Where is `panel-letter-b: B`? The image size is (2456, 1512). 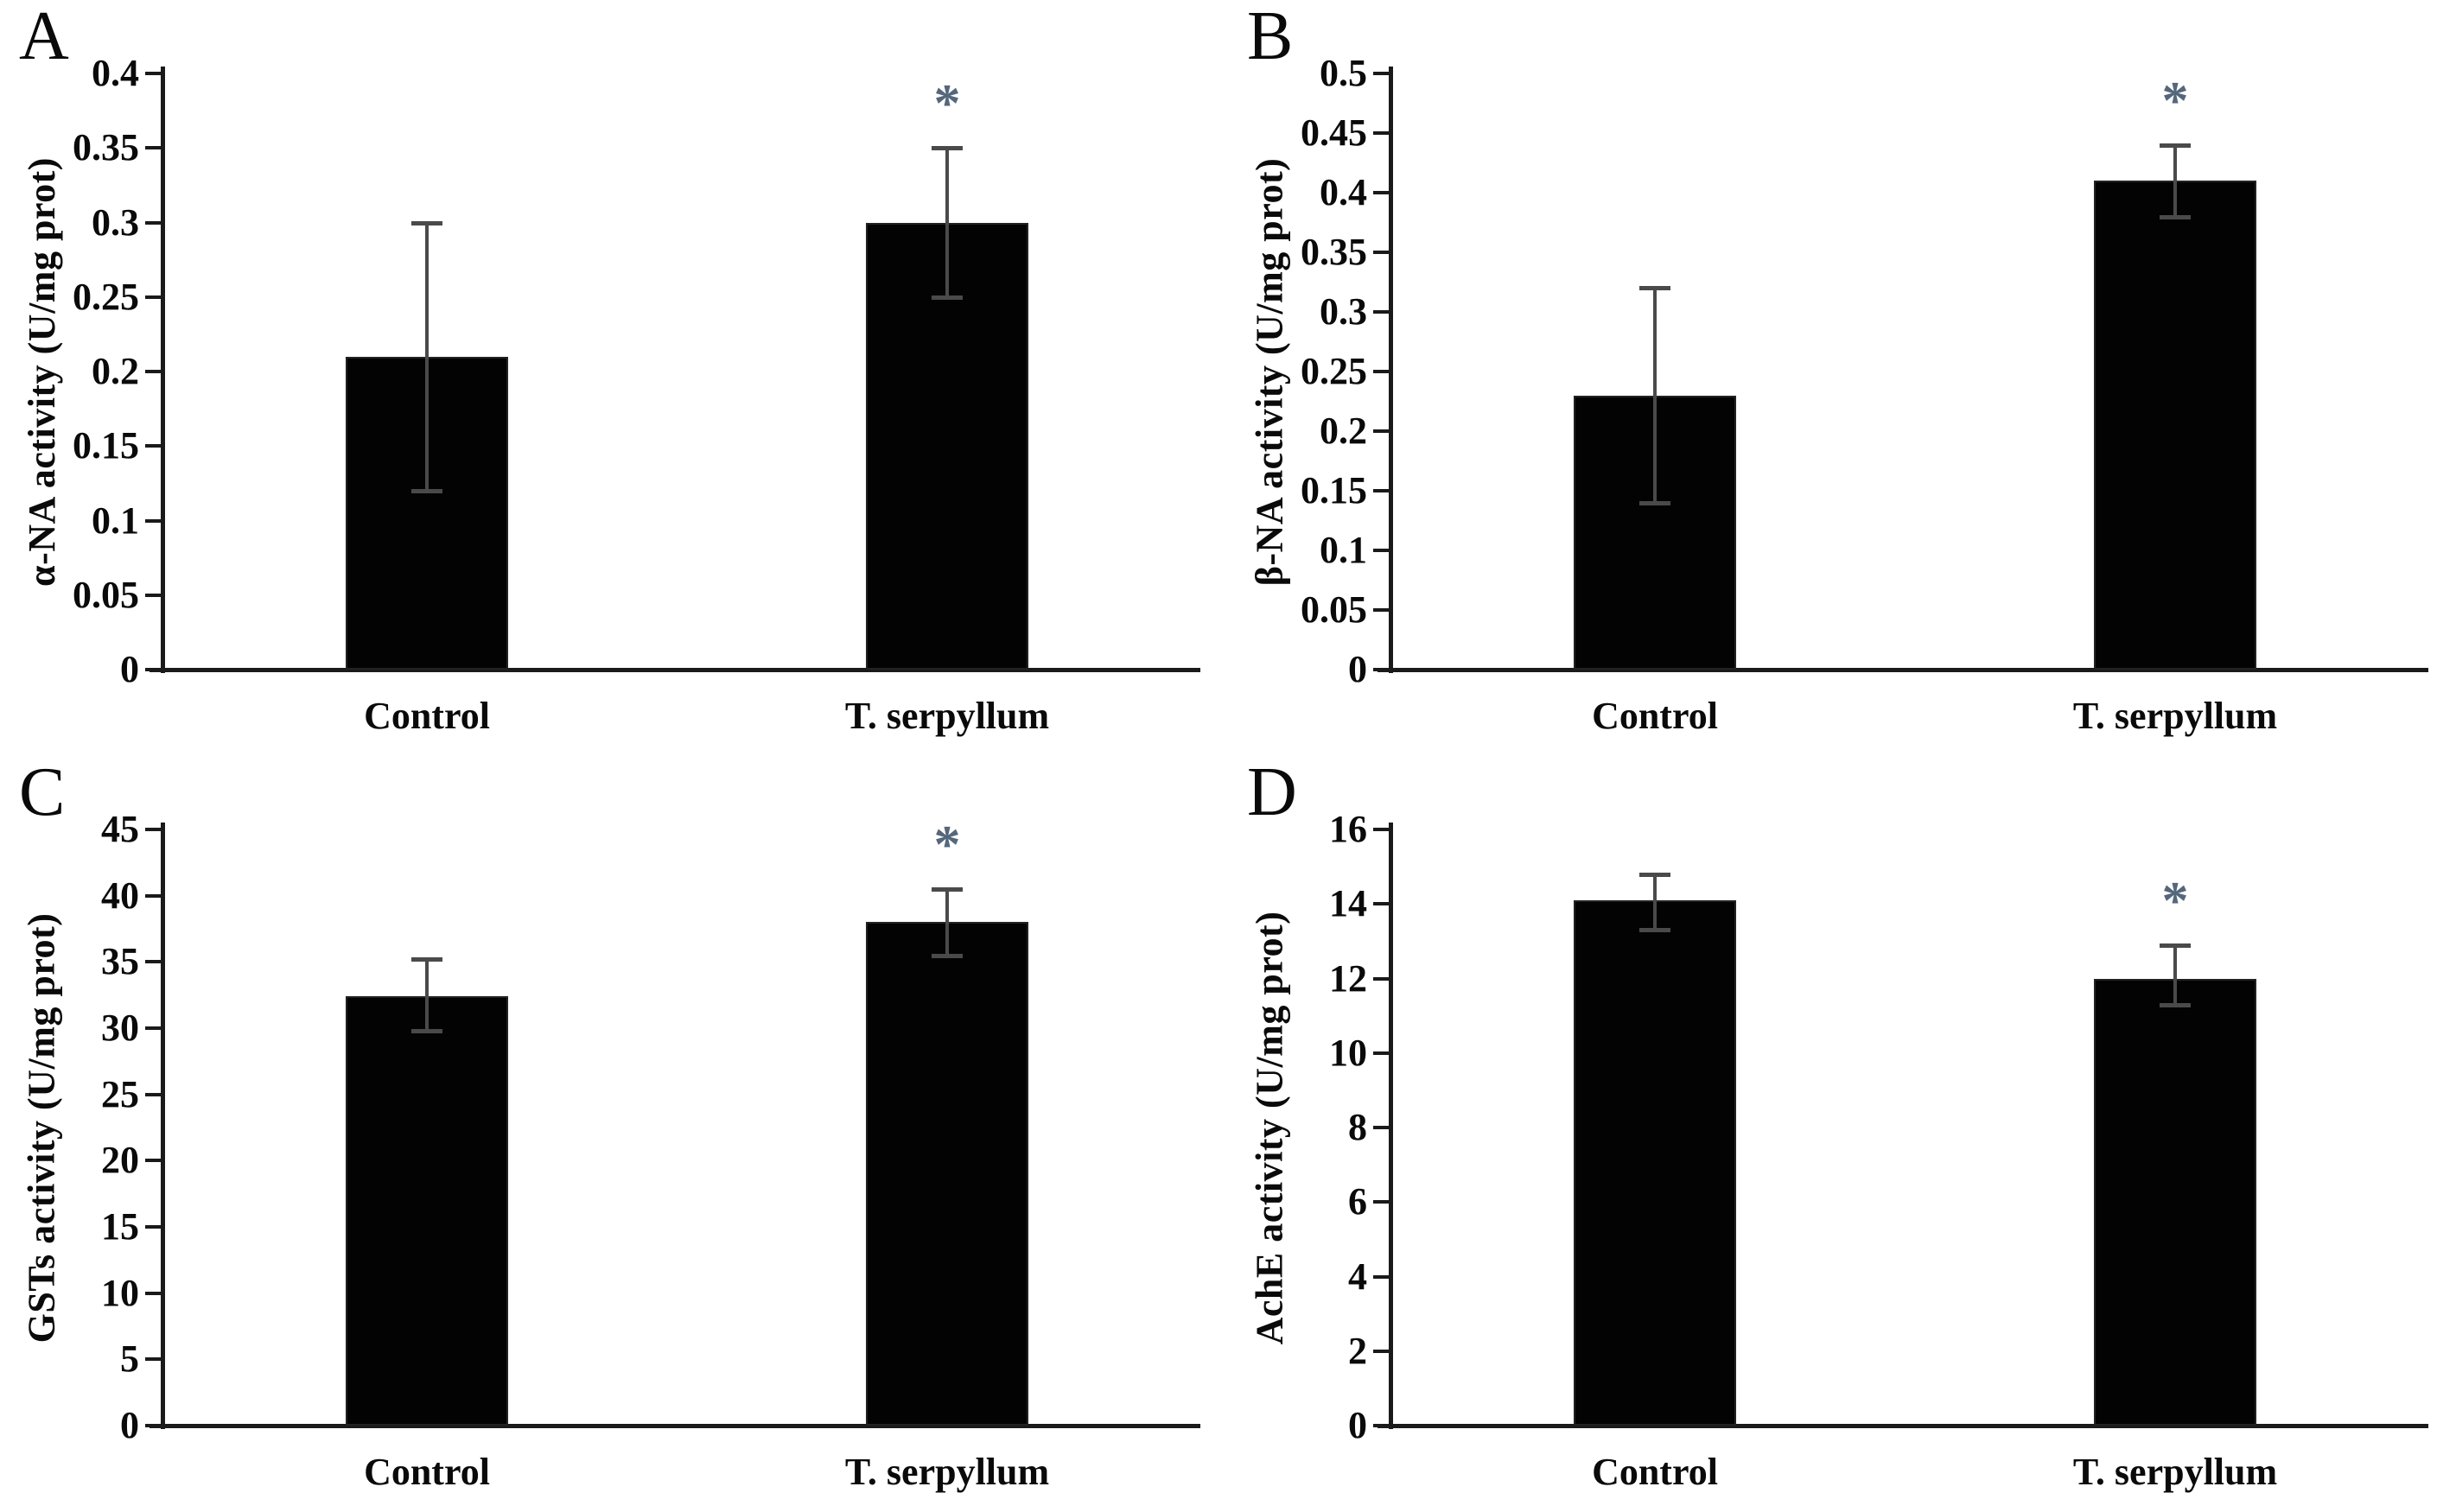 panel-letter-b: B is located at coordinates (1270, 37).